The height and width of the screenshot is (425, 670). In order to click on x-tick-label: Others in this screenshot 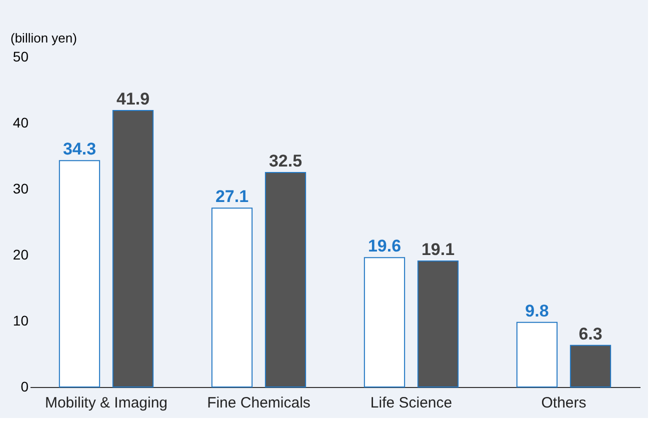, I will do `click(563, 403)`.